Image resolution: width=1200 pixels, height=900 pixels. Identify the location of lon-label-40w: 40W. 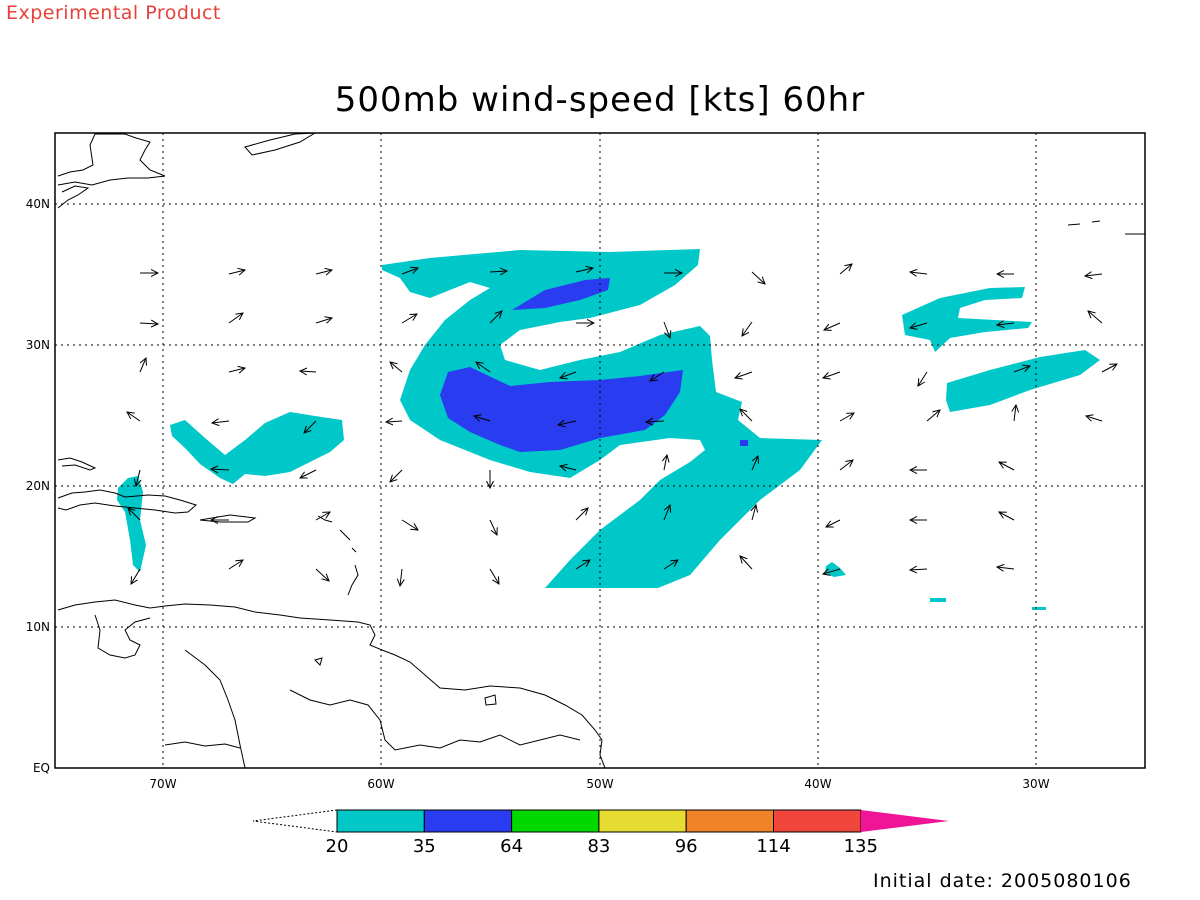
(817, 784).